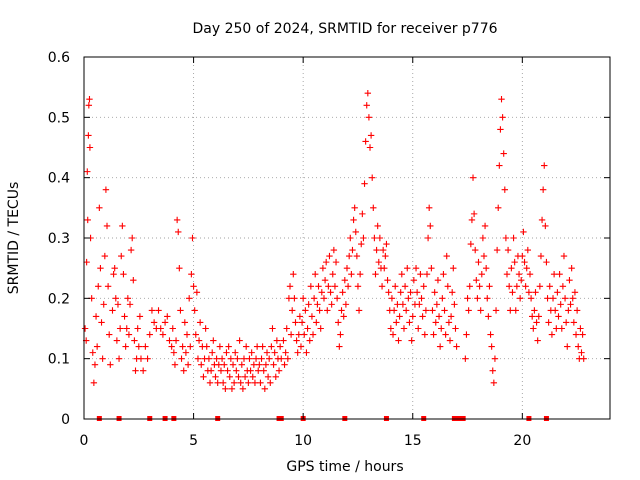 The width and height of the screenshot is (640, 480). I want to click on y-tick-label: 0.3, so click(59, 239).